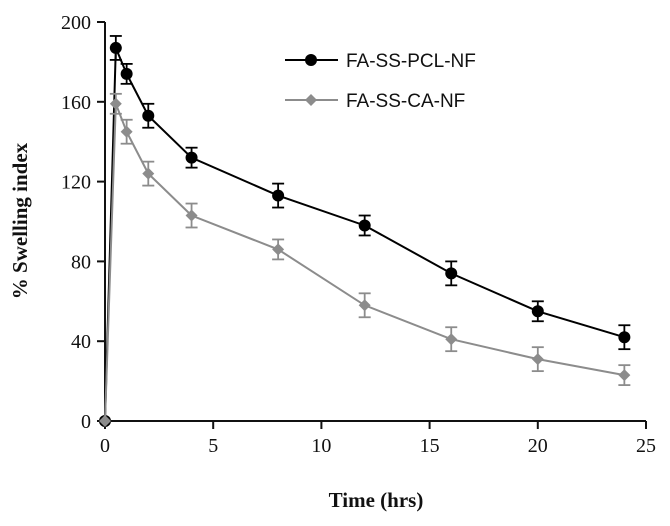  Describe the element at coordinates (405, 101) in the screenshot. I see `legend-label: FA-SS-CA-NF` at that location.